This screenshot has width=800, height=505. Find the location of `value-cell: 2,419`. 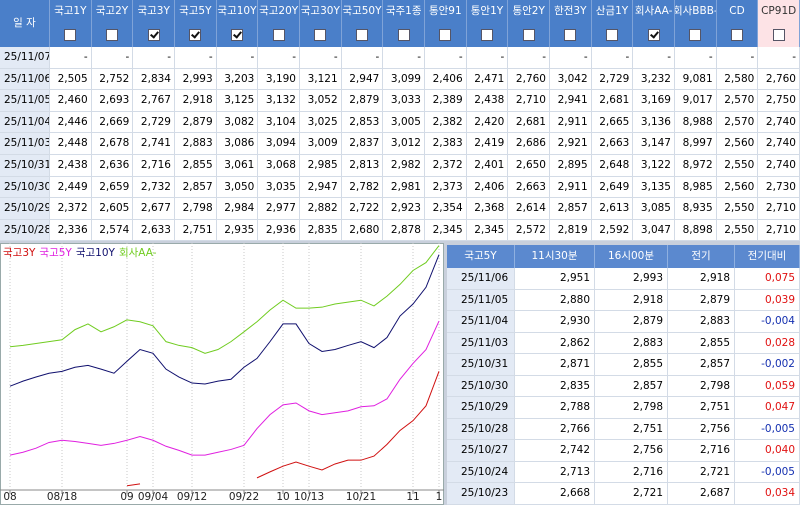

value-cell: 2,419 is located at coordinates (487, 144).